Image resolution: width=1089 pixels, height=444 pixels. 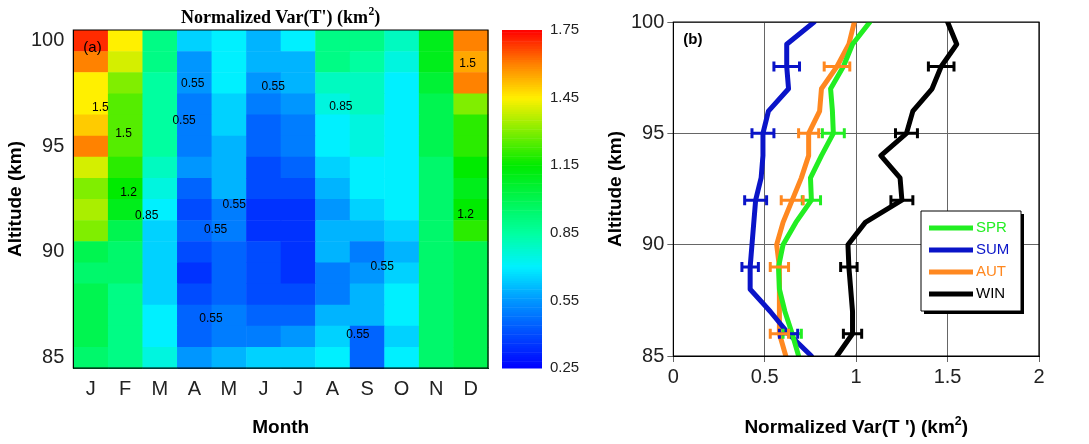 I want to click on annotation: 0.85, so click(x=341, y=105).